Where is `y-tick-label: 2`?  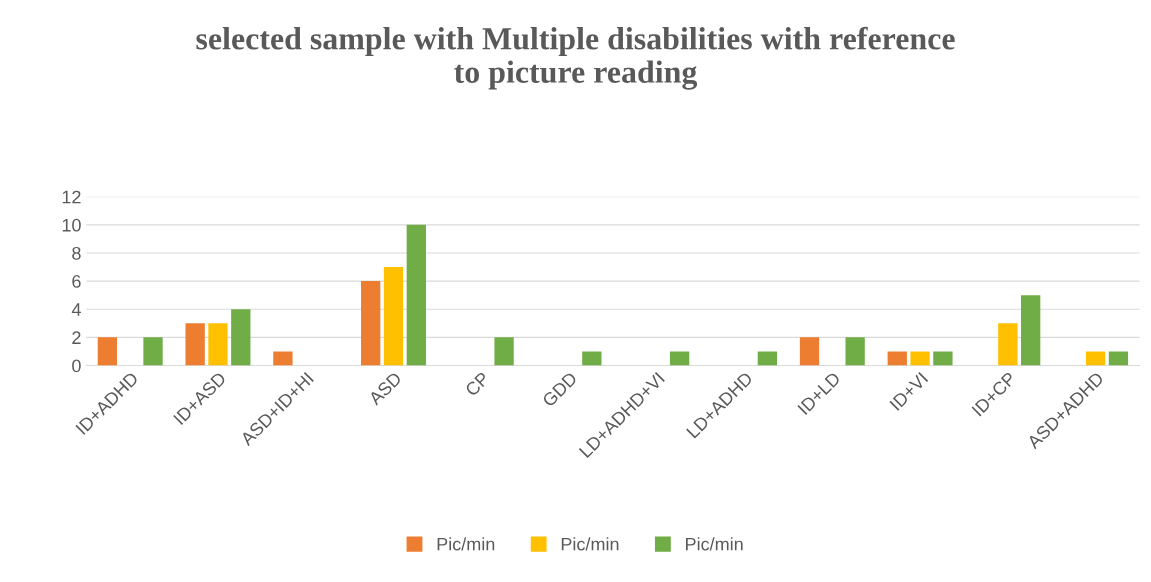 y-tick-label: 2 is located at coordinates (76, 337).